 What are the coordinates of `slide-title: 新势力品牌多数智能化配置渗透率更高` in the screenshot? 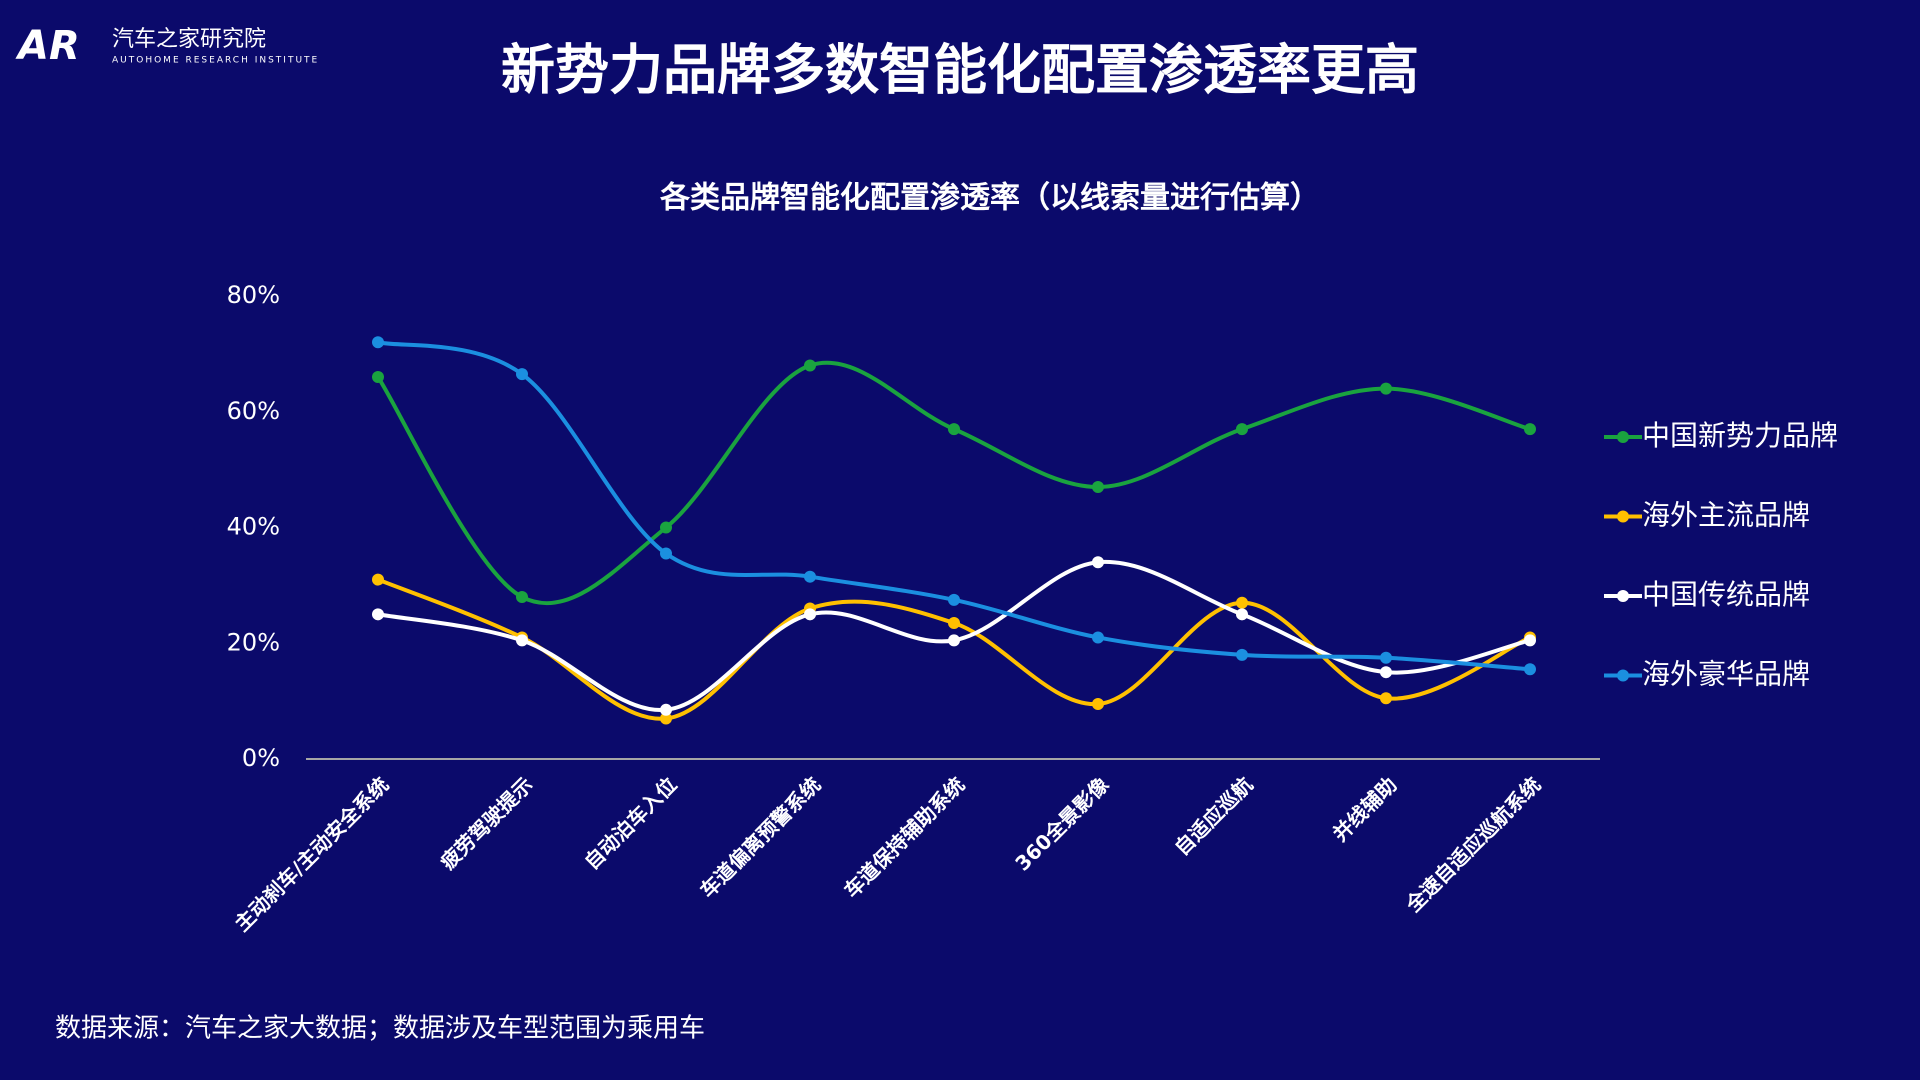 It's located at (960, 70).